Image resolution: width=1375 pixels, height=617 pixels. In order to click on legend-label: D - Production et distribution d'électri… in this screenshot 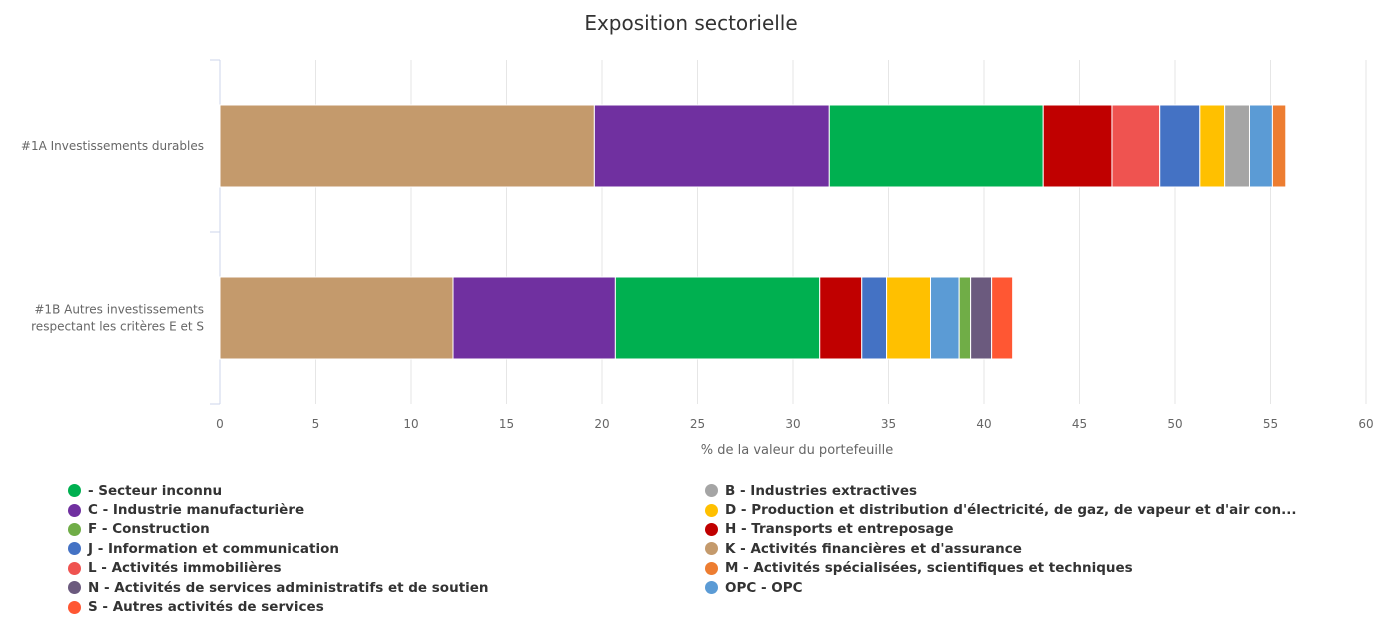, I will do `click(1011, 510)`.